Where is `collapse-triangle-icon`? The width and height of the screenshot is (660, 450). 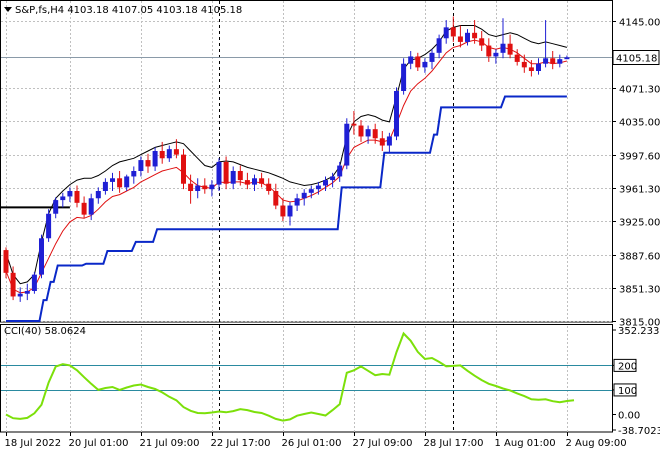 collapse-triangle-icon is located at coordinates (8, 9).